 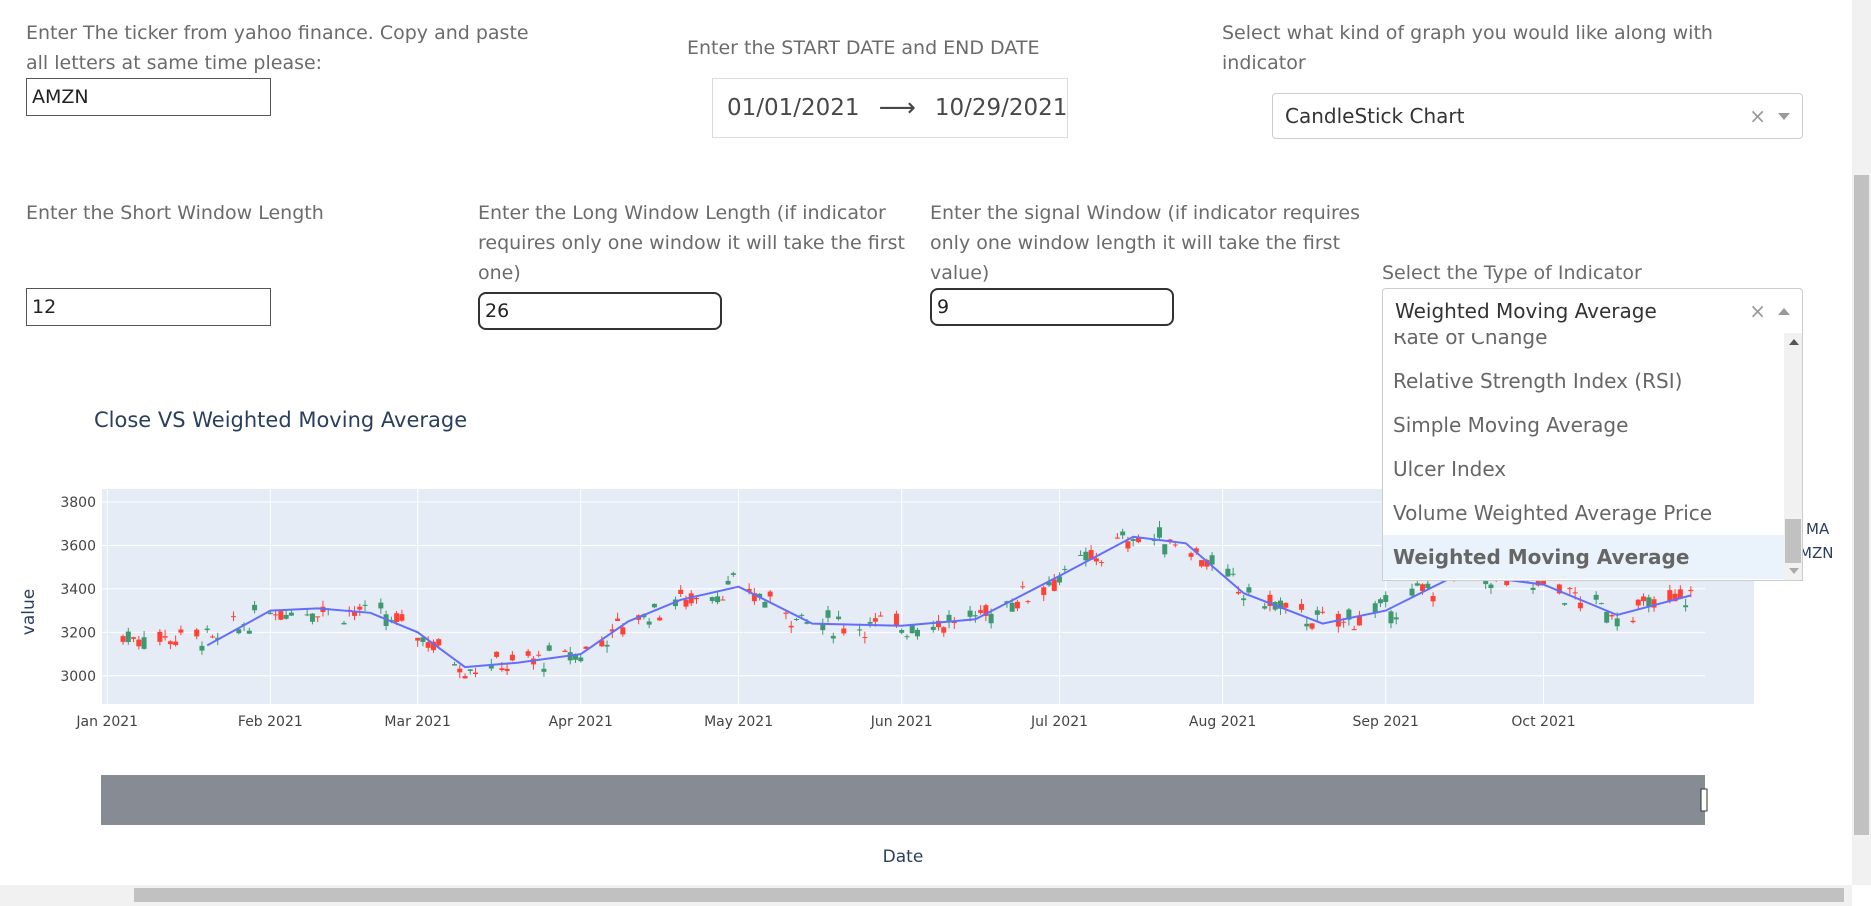 What do you see at coordinates (175, 213) in the screenshot?
I see `short-window-label: Enter the Short Window Length` at bounding box center [175, 213].